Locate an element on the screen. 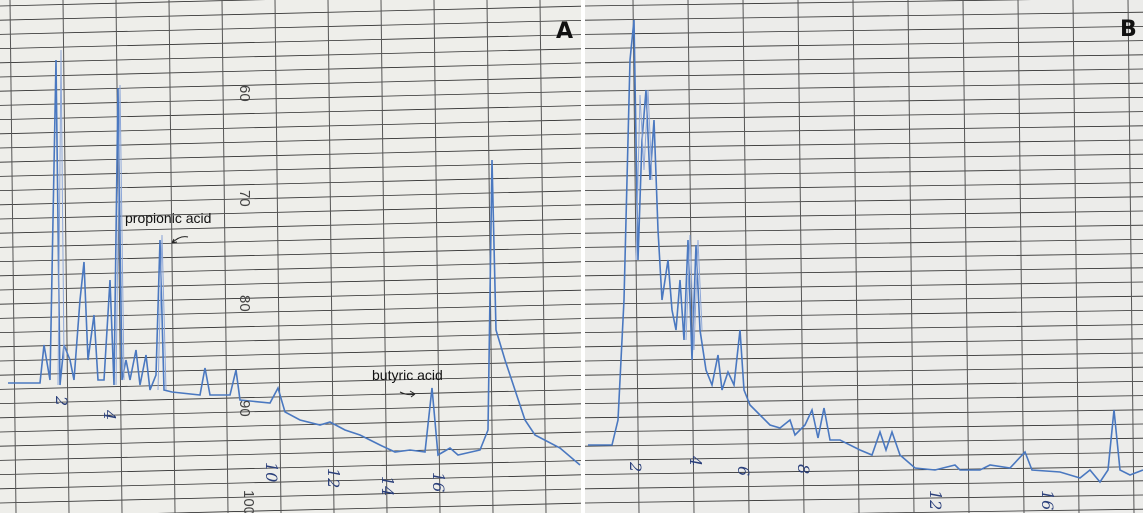 Image resolution: width=1143 pixels, height=513 pixels. handwritten-mark: 16 is located at coordinates (1047, 500).